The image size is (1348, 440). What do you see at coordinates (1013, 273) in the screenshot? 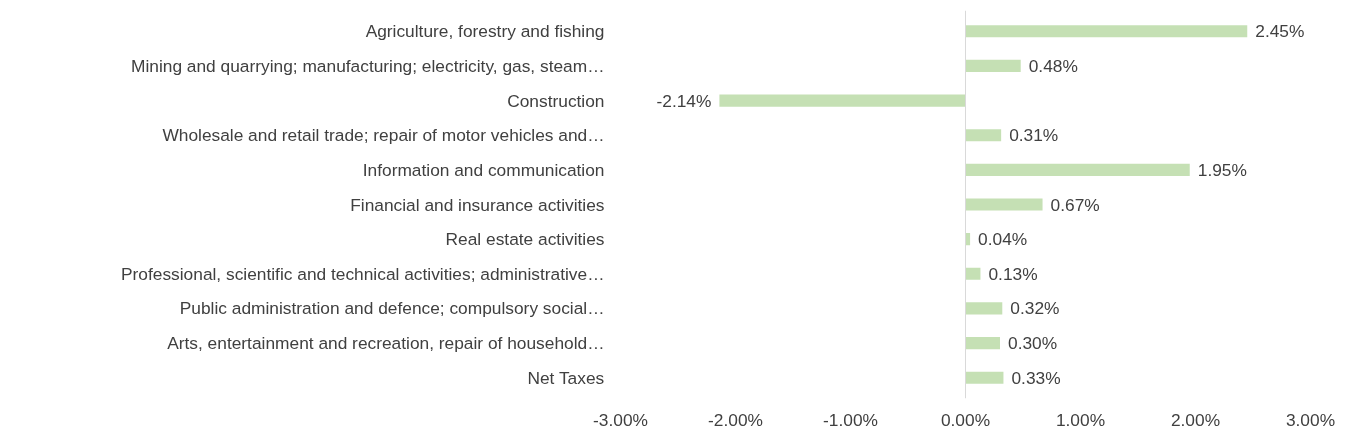
I see `data-label: 0.13%` at bounding box center [1013, 273].